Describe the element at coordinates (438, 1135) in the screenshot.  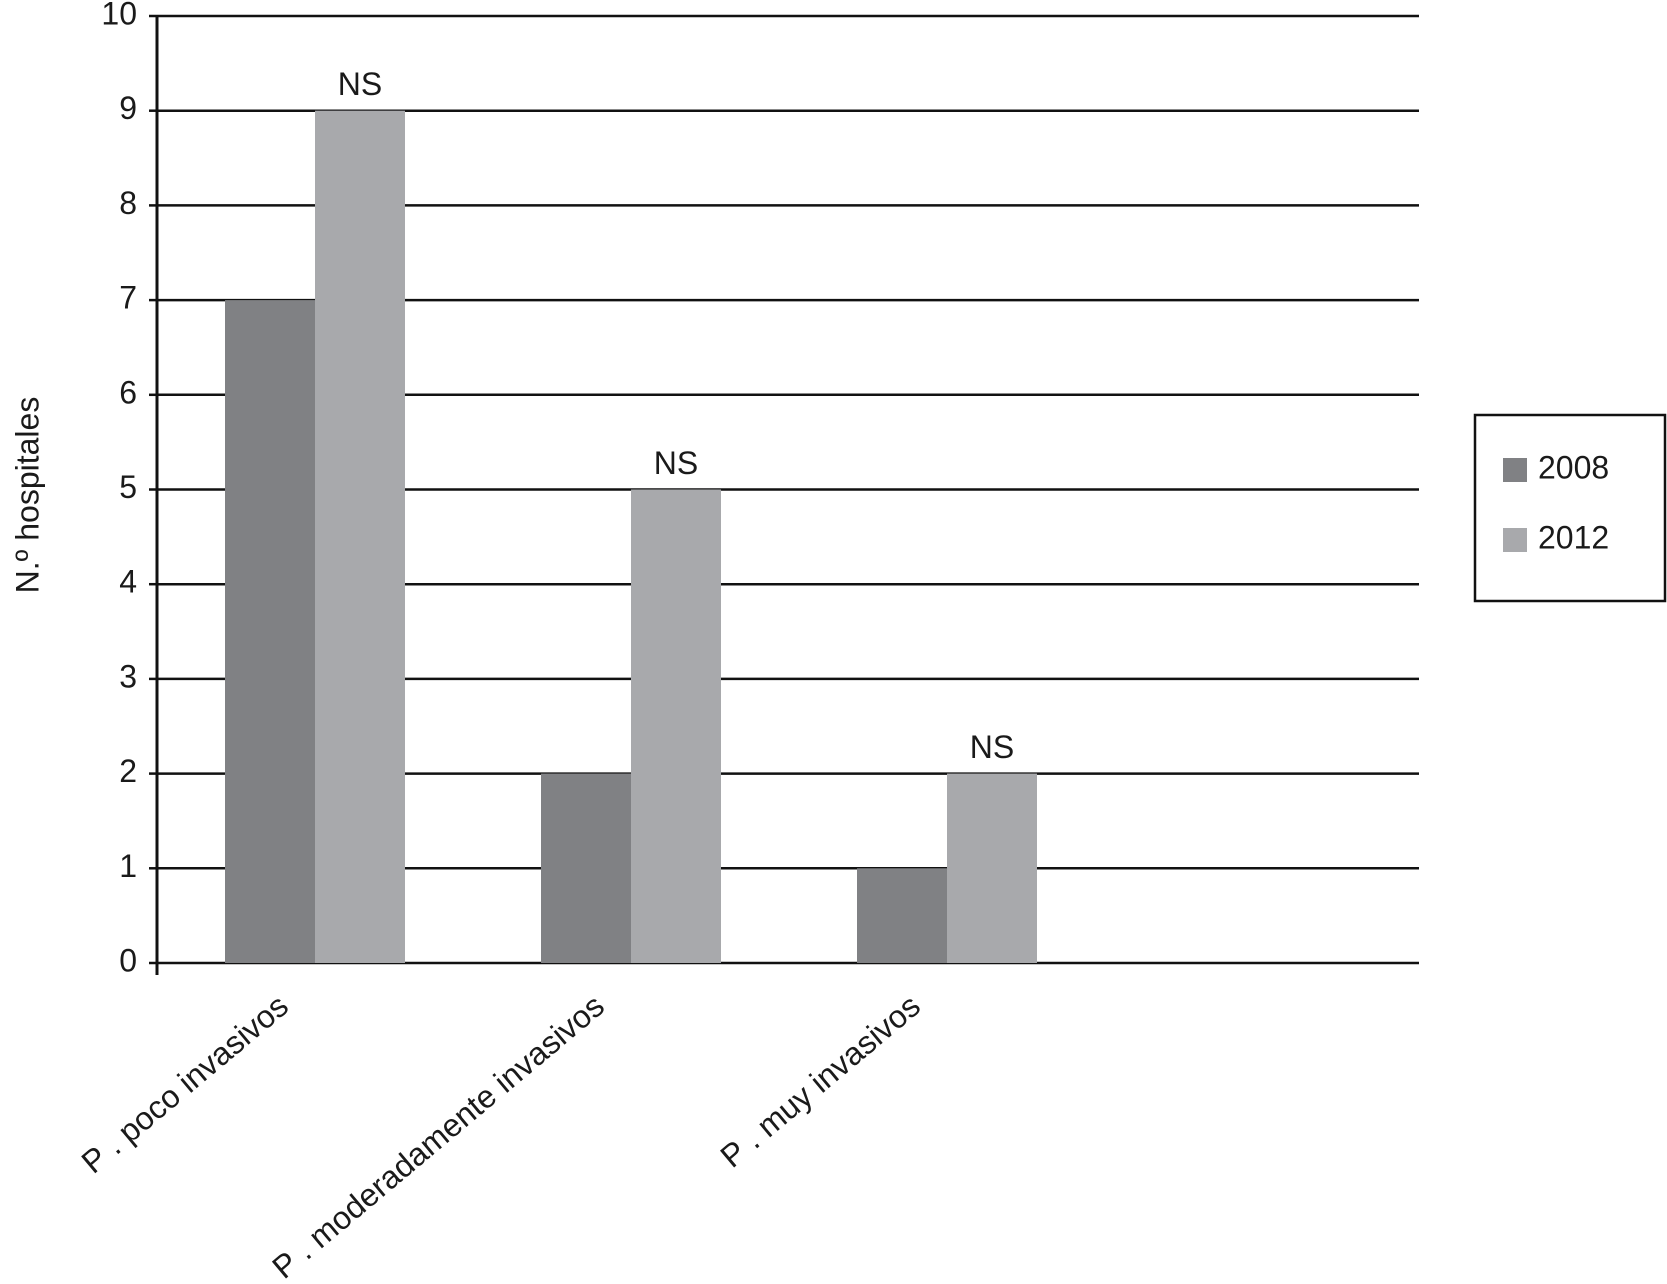
I see `x-tick-label: P . moderadamente invasivos` at that location.